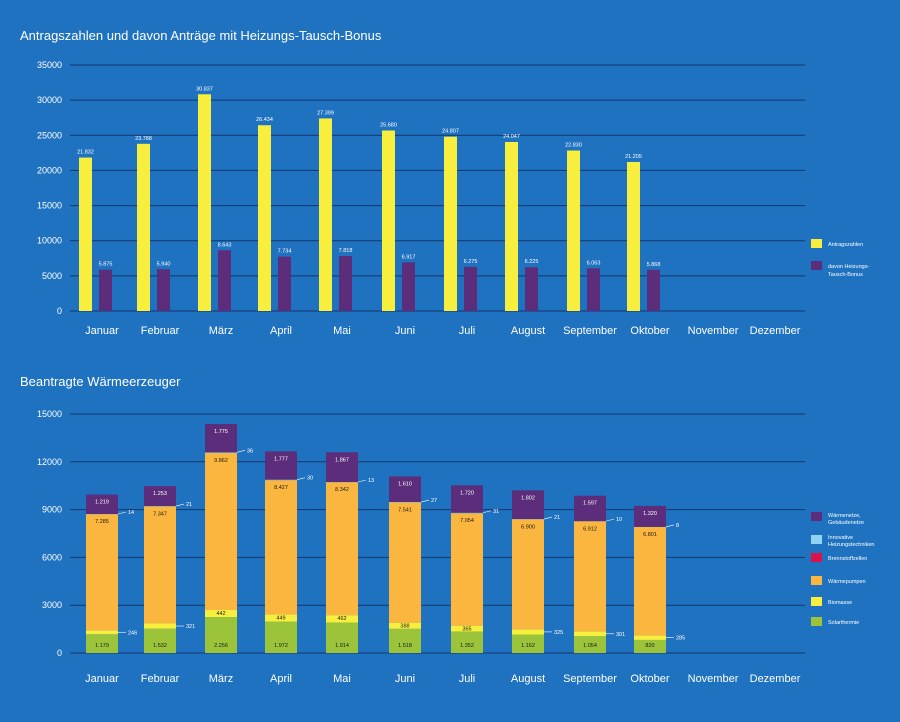 The width and height of the screenshot is (900, 722). Describe the element at coordinates (49, 100) in the screenshot. I see `chart1-ytick-label: 30000` at that location.